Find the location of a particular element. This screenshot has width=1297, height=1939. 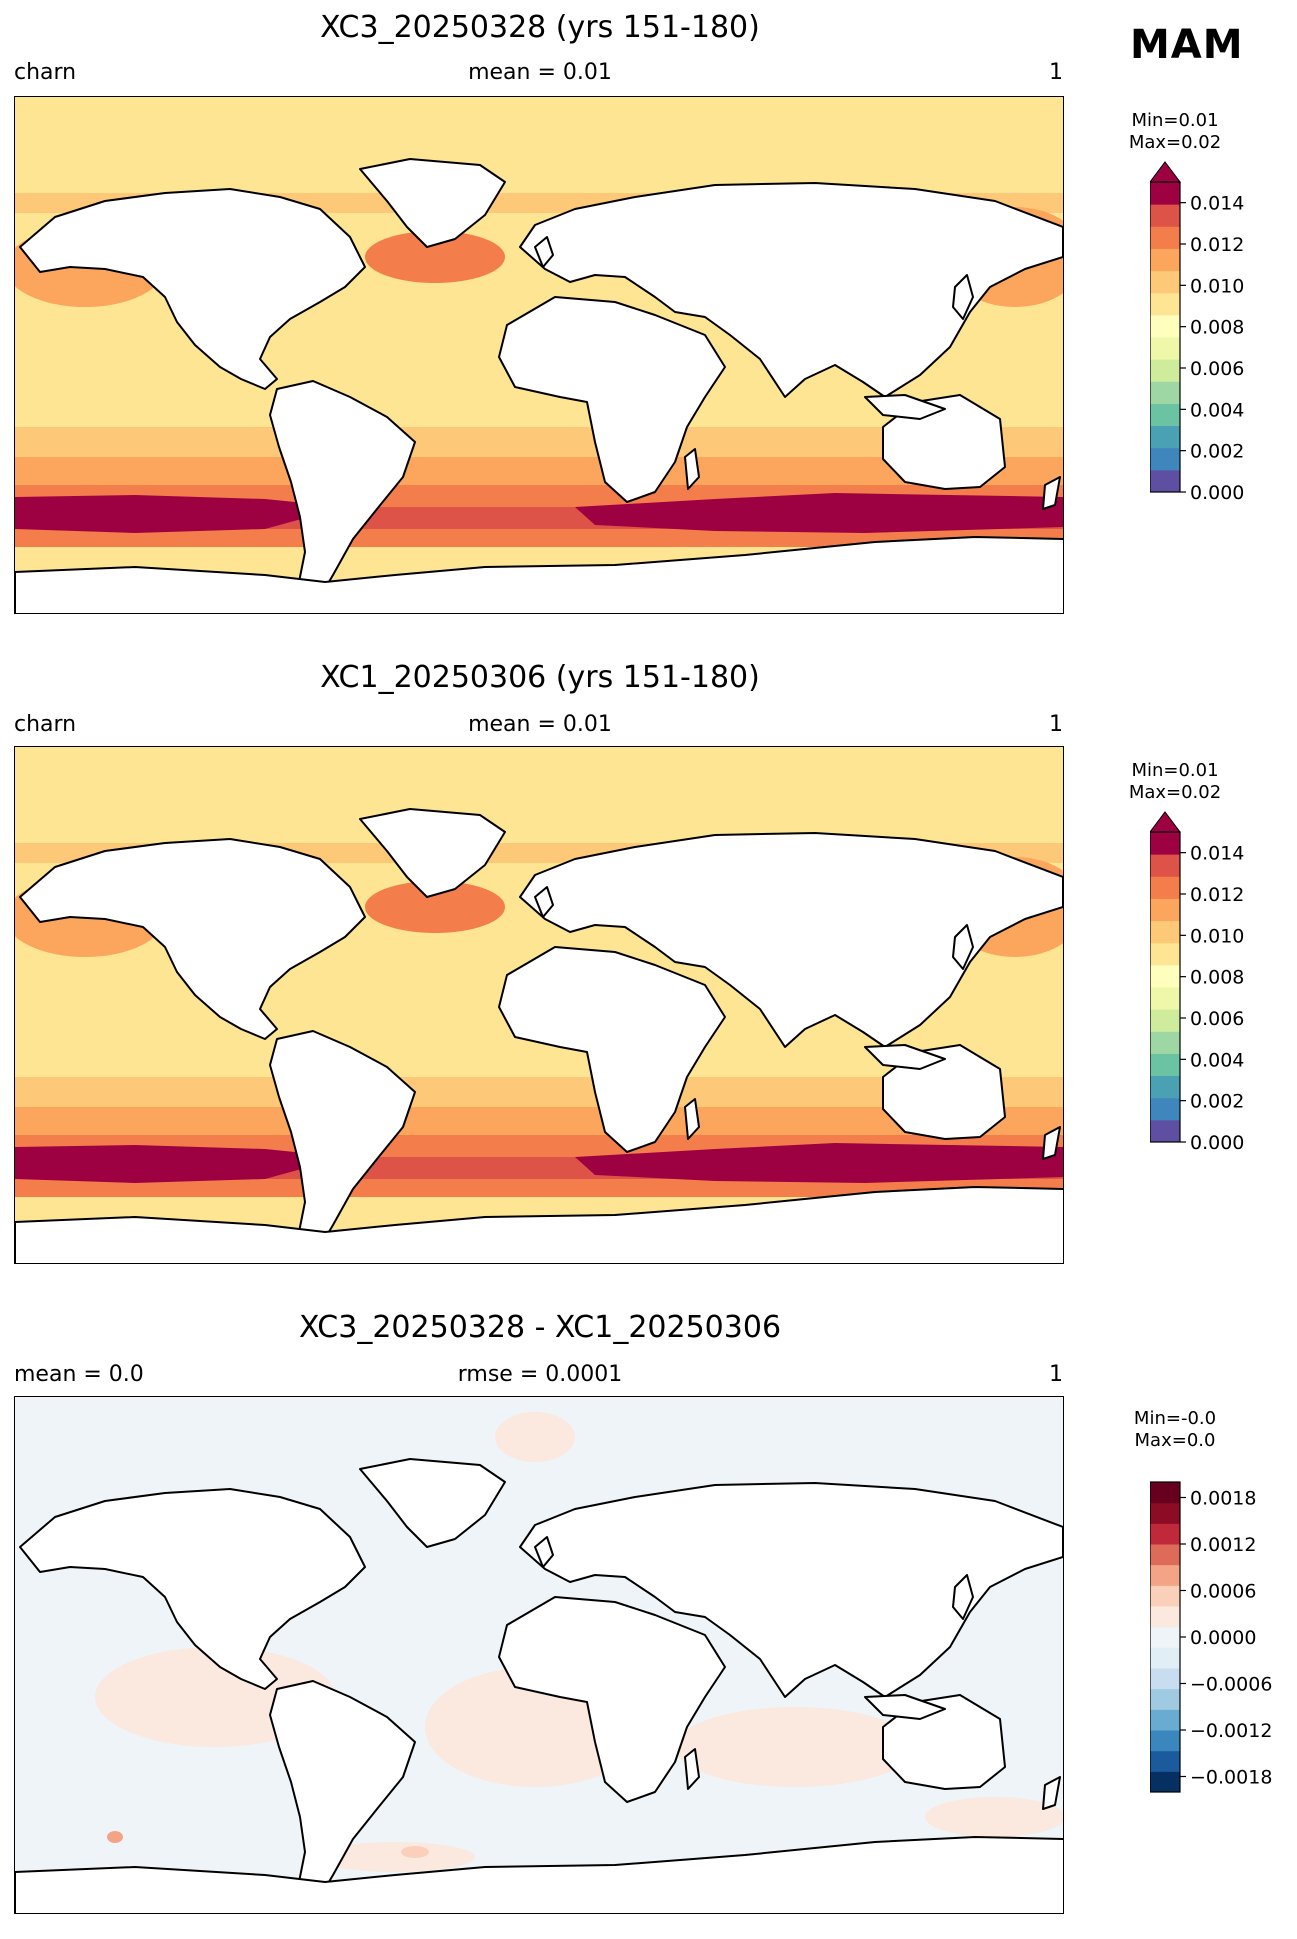

variable-label: charn is located at coordinates (45, 72).